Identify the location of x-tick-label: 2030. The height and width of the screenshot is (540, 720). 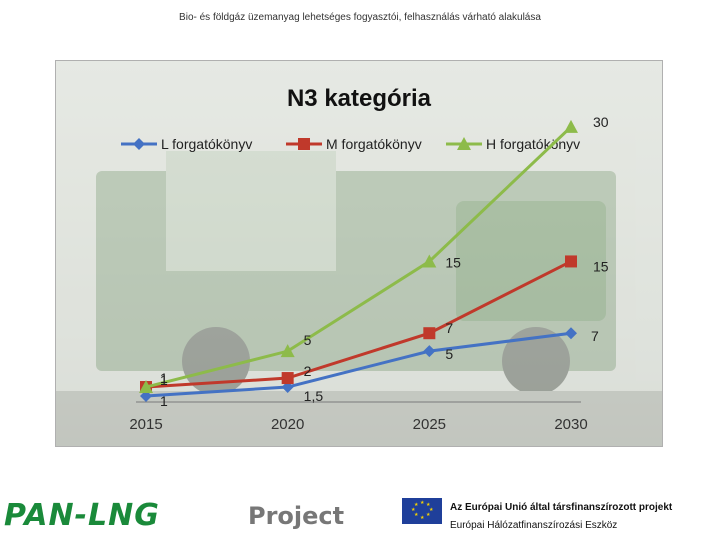
(570, 424).